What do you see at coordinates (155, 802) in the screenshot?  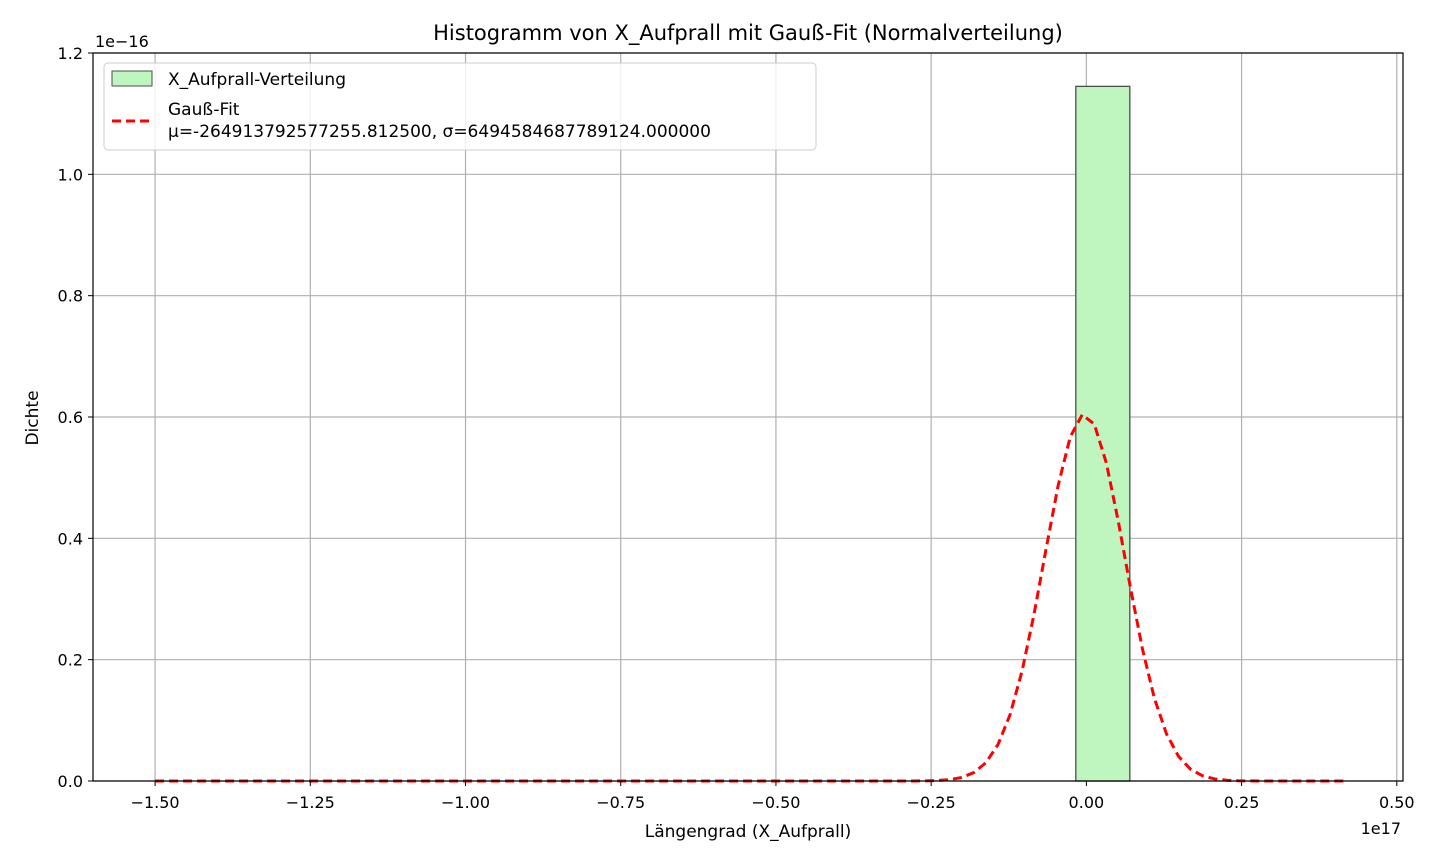 I see `x-tick-label: −1.50` at bounding box center [155, 802].